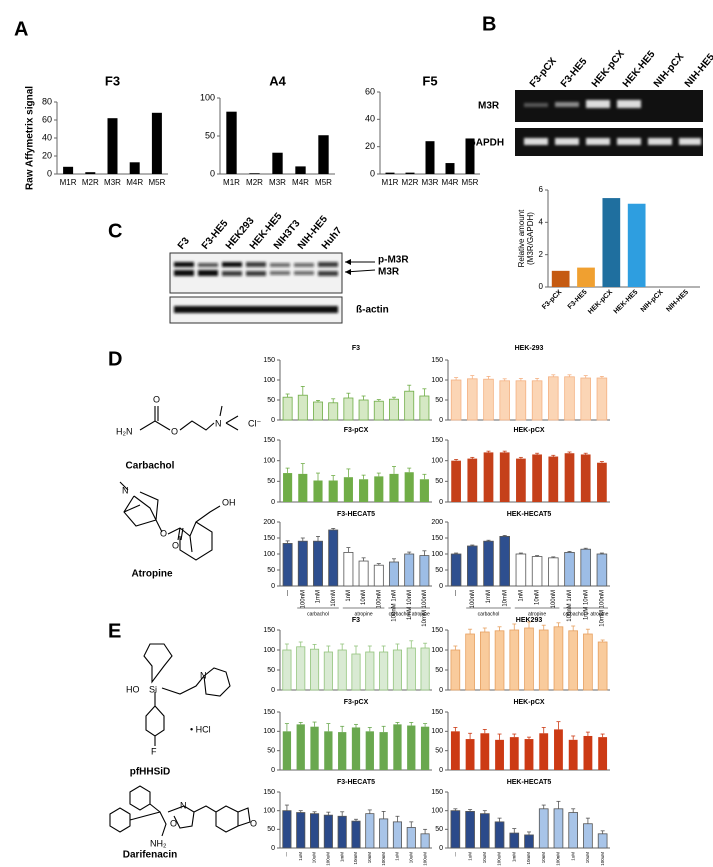 This screenshot has height=867, width=713. I want to click on y-tick-label: 40, so click(370, 119).